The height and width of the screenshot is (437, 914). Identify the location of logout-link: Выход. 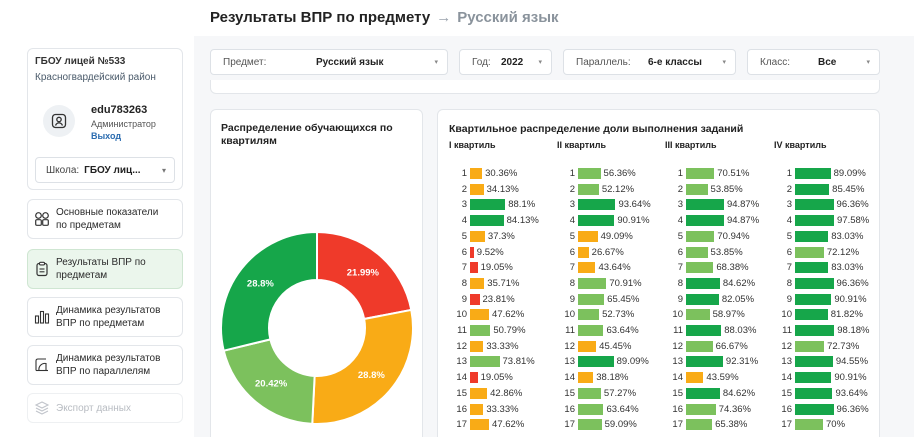
(106, 136).